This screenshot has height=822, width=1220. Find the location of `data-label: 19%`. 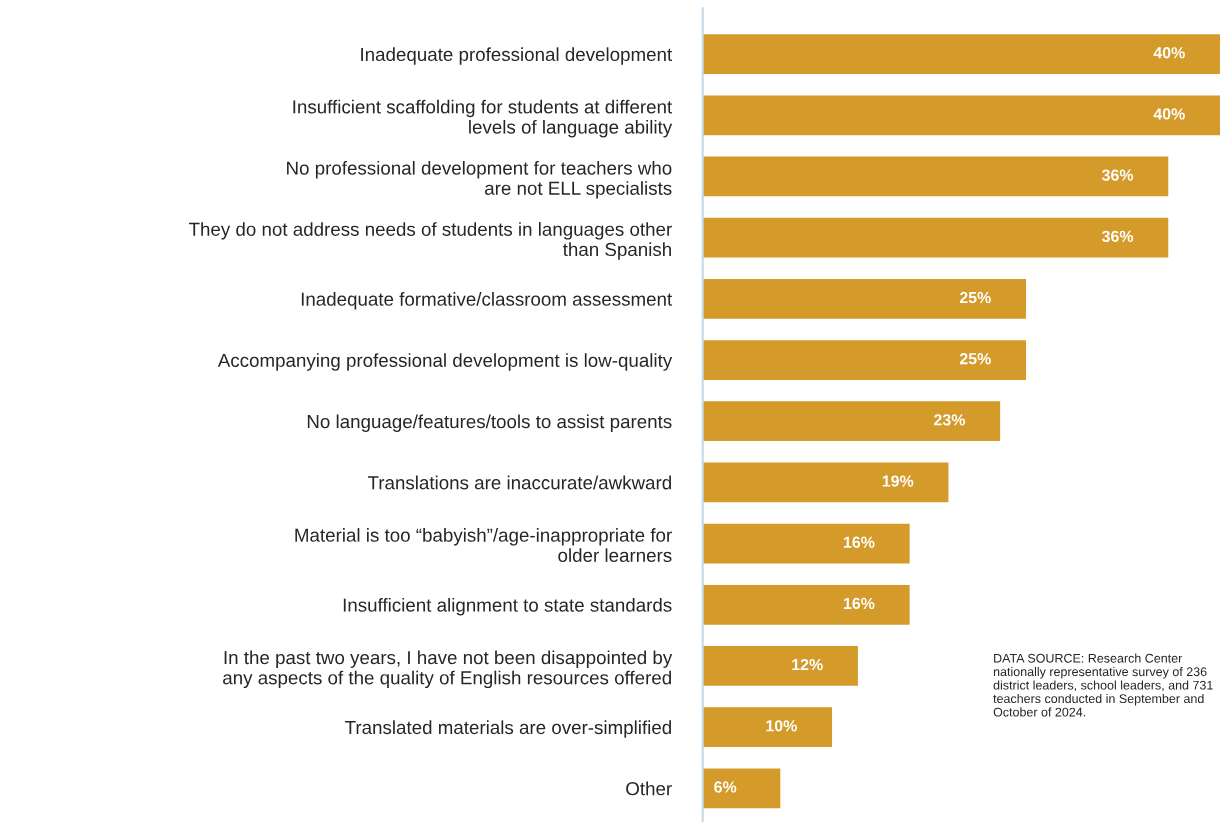

data-label: 19% is located at coordinates (898, 481).